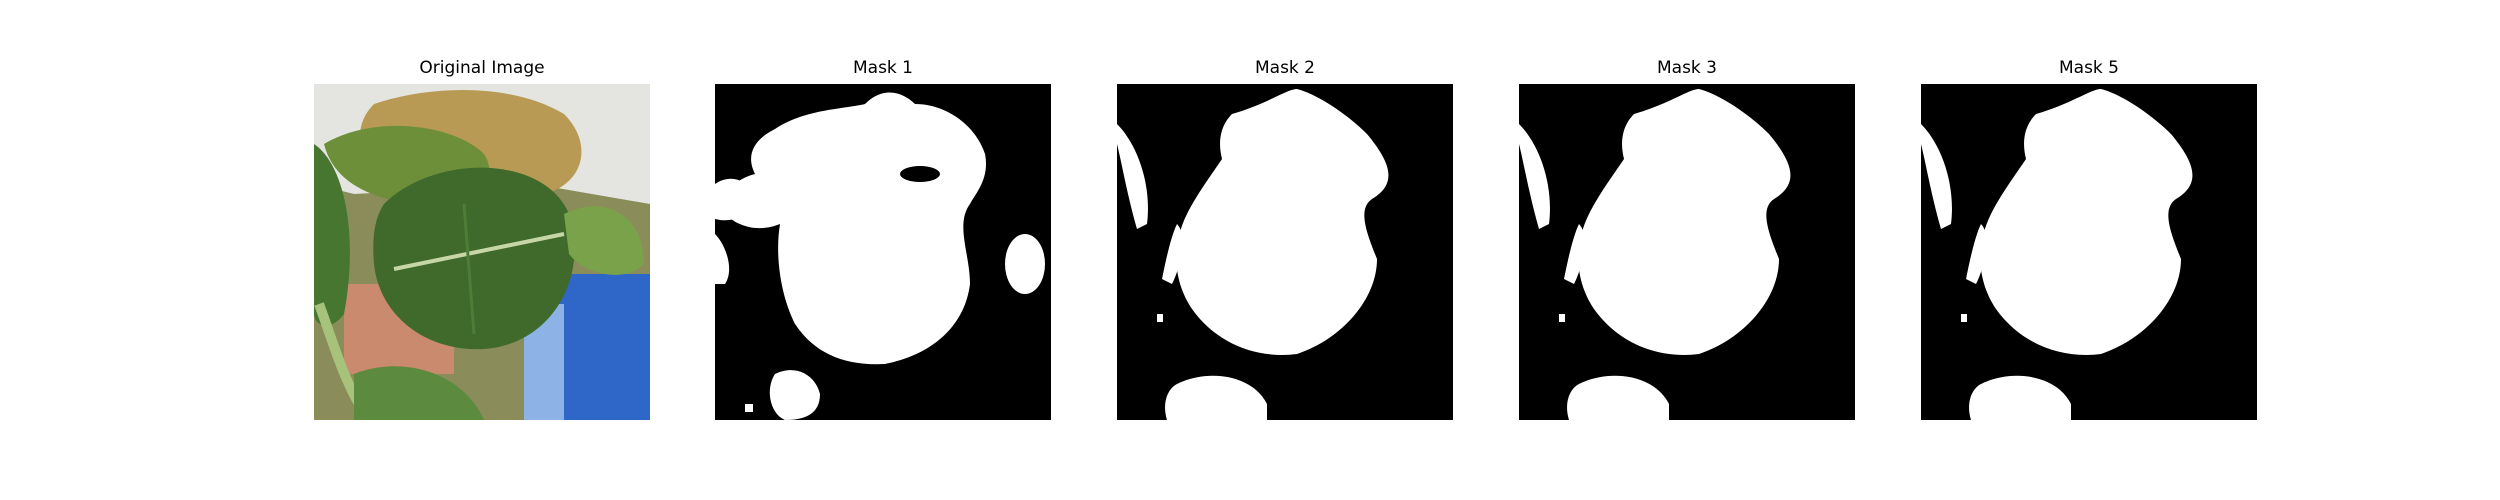 The height and width of the screenshot is (500, 2500). I want to click on mask-1-title: Mask 1, so click(882, 68).